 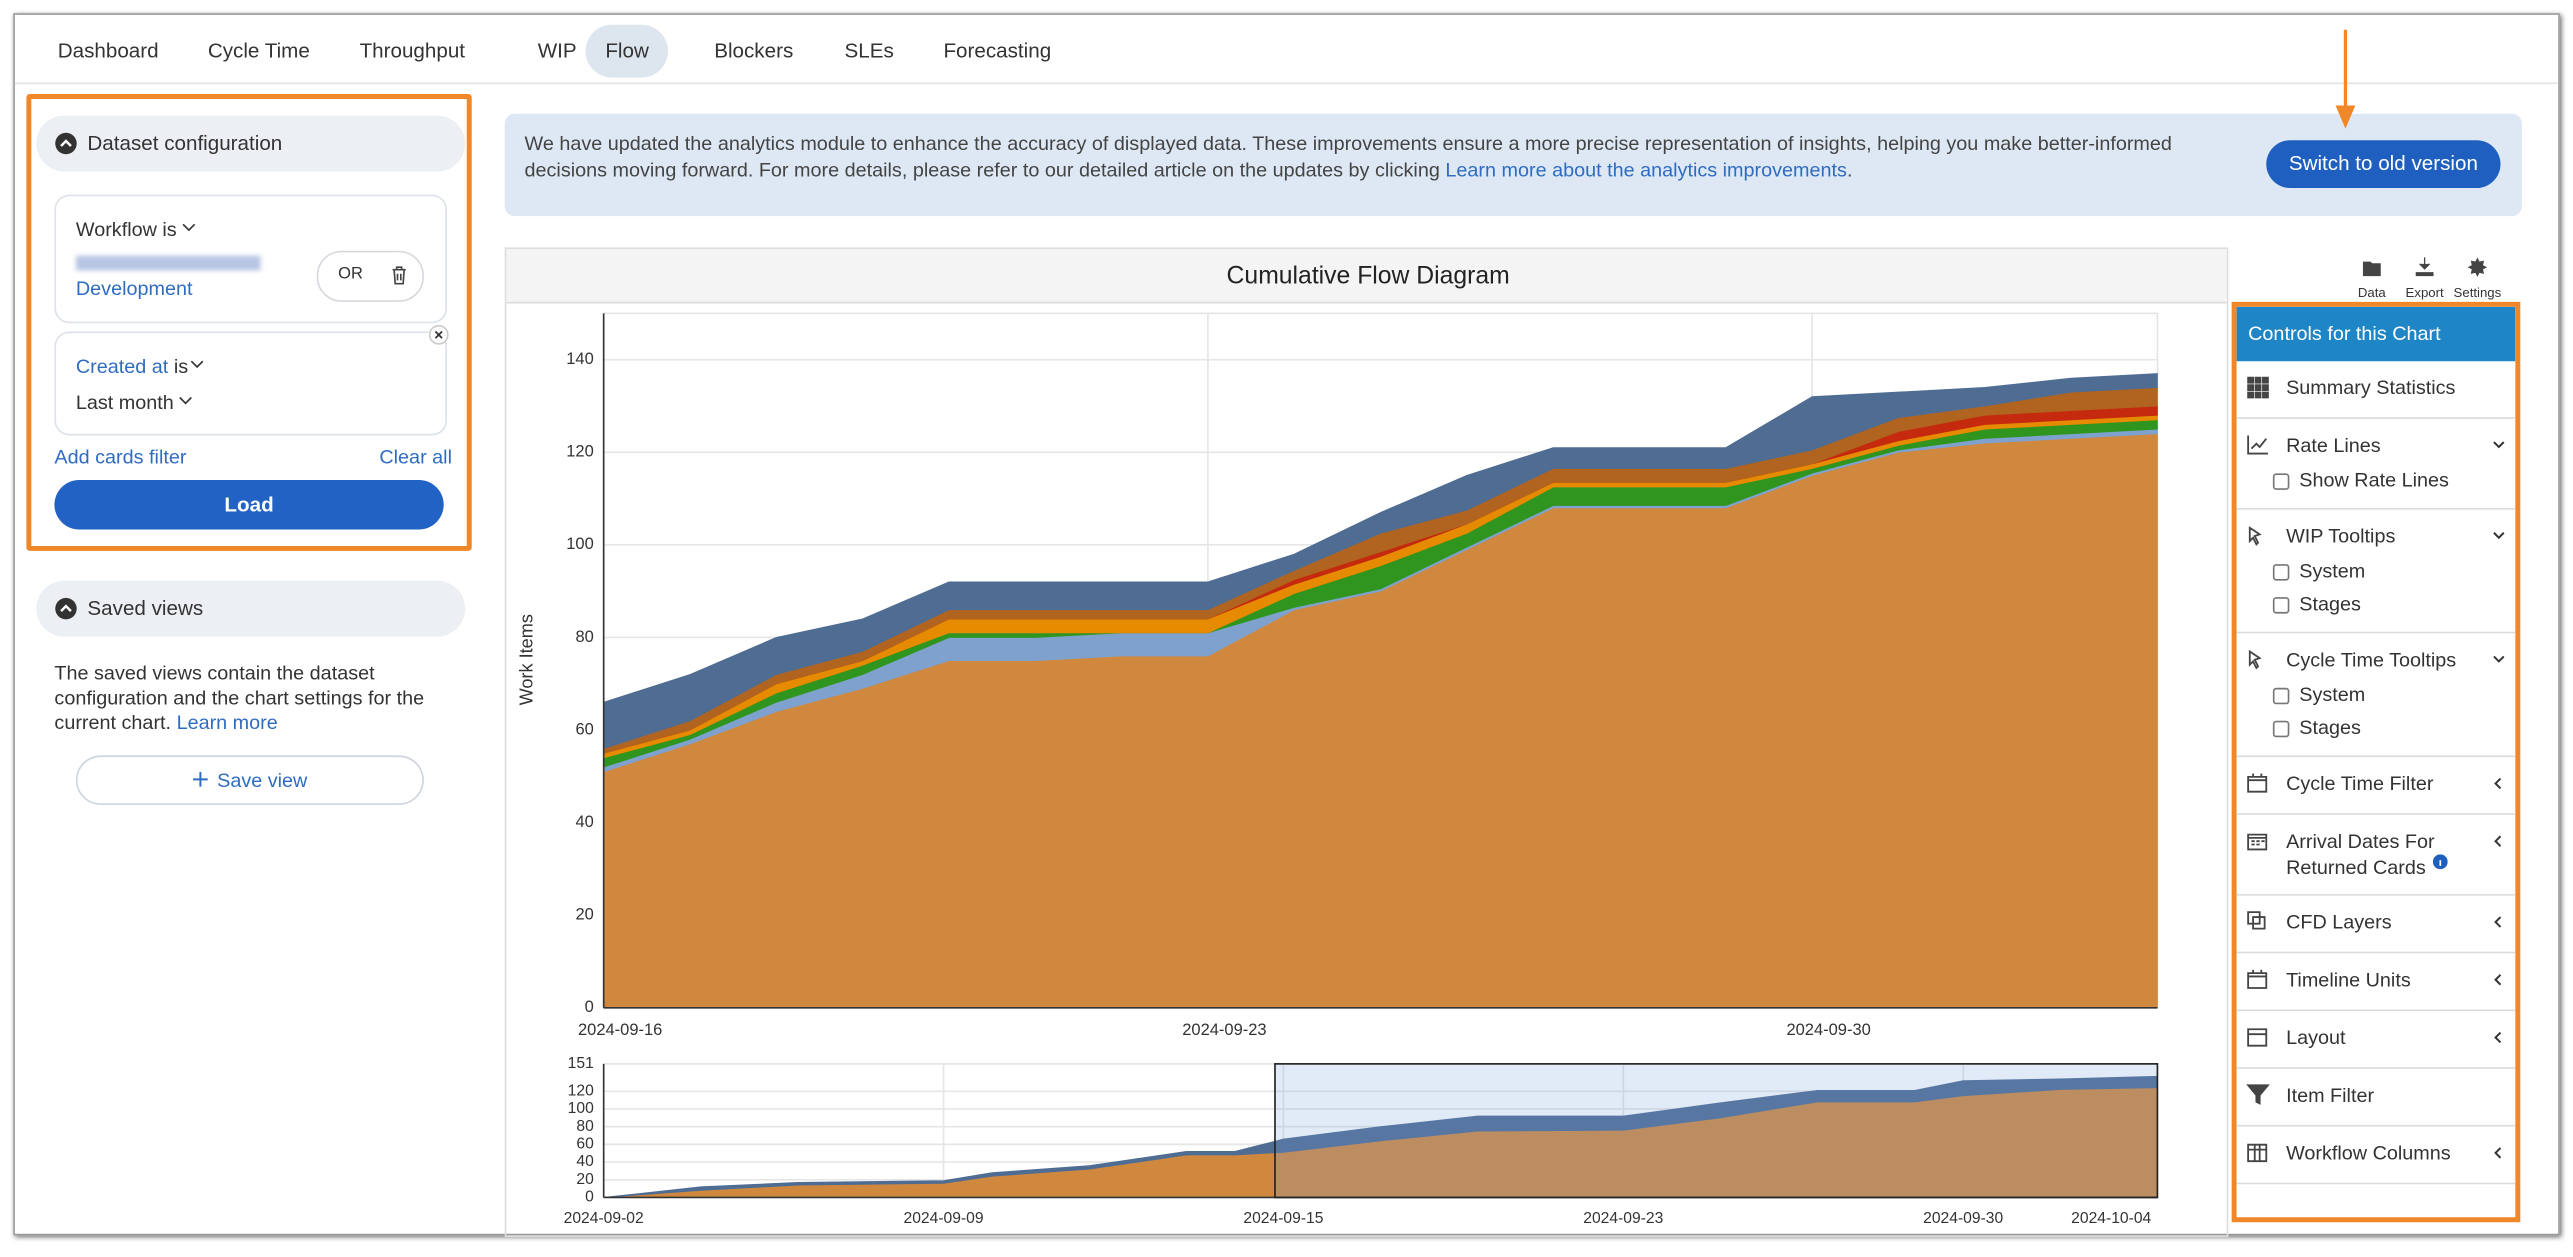 What do you see at coordinates (66, 143) in the screenshot?
I see `collapse-icon` at bounding box center [66, 143].